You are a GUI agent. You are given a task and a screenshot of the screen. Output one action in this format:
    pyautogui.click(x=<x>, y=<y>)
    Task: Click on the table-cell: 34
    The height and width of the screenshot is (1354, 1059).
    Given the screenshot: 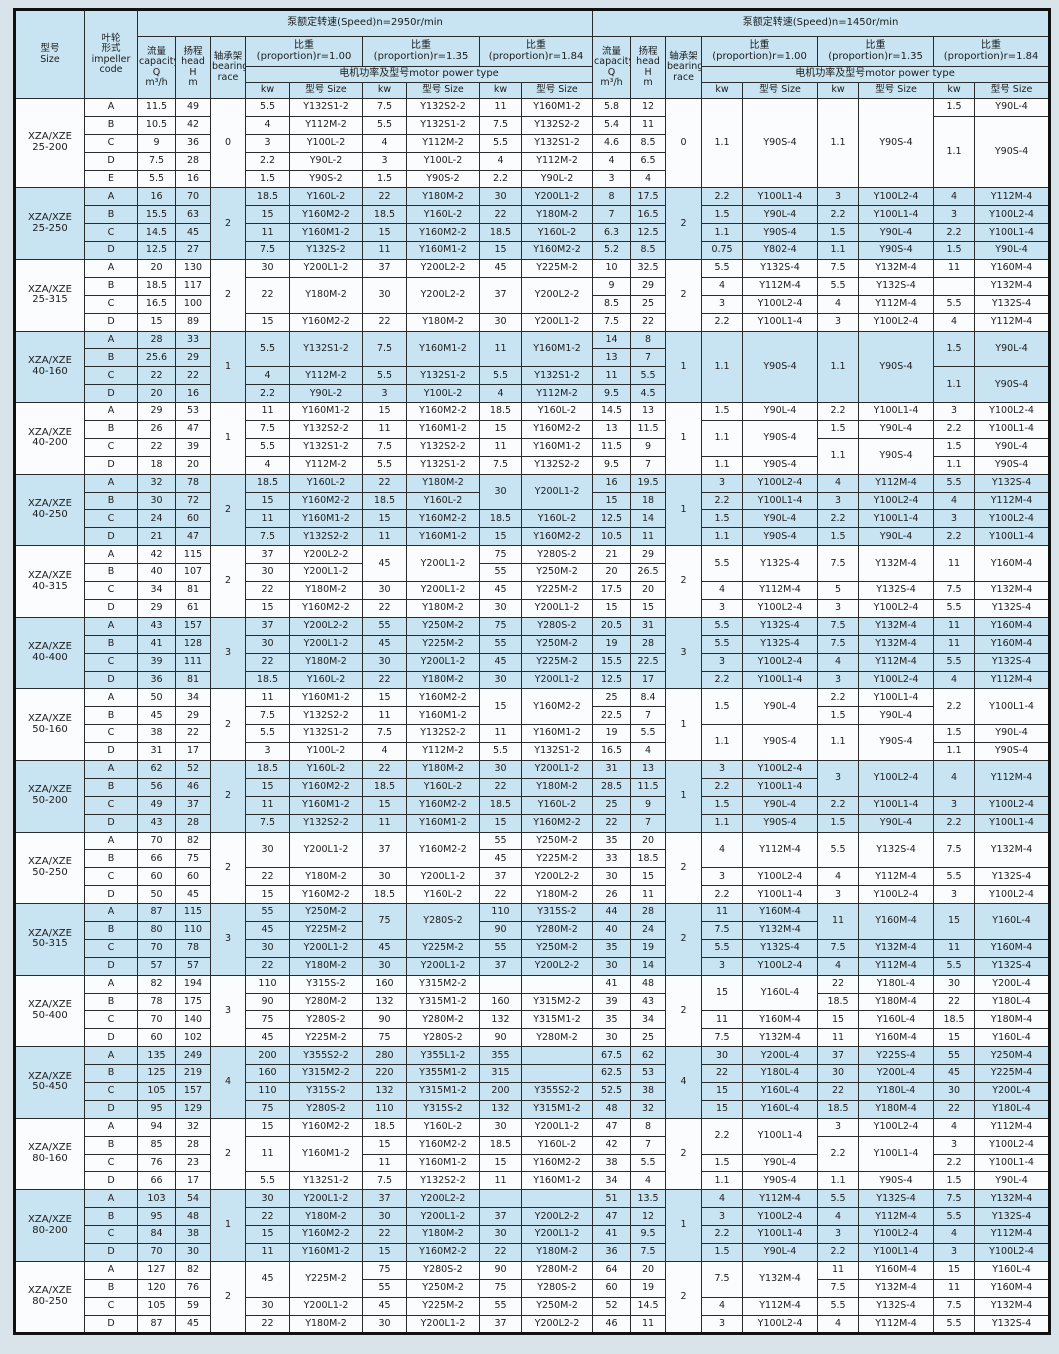 What is the action you would take?
    pyautogui.click(x=193, y=698)
    